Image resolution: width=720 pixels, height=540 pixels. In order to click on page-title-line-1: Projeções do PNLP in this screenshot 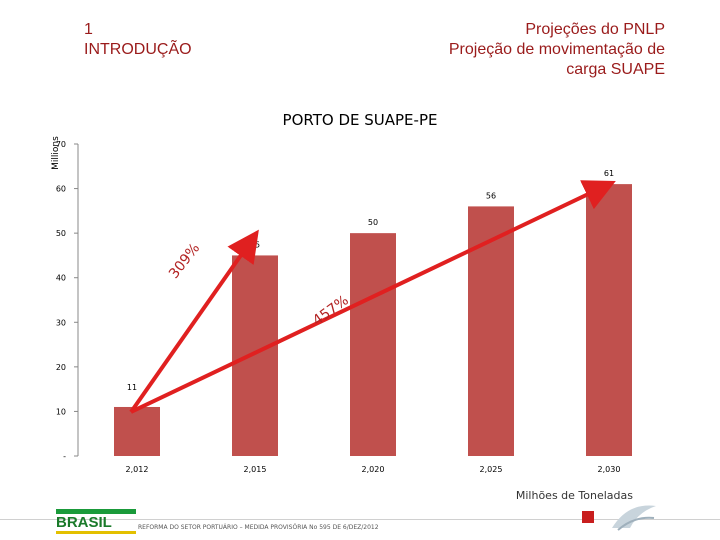, I will do `click(595, 29)`.